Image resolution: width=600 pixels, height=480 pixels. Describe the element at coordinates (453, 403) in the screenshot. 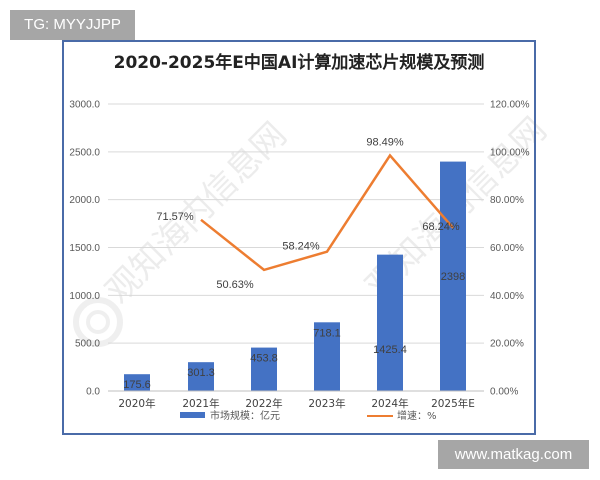

I see `x-tick-label: 2025年E` at that location.